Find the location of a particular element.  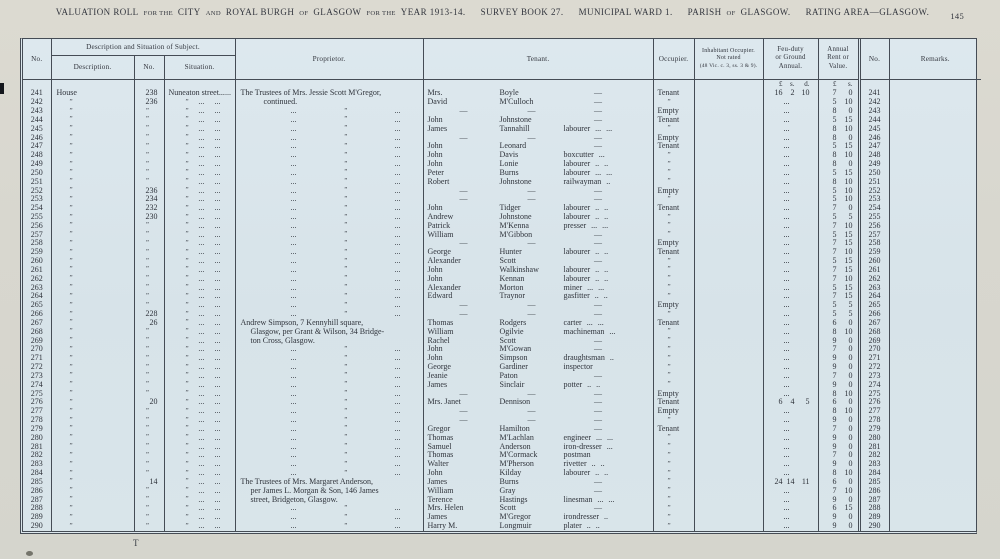

cell-no: 282 is located at coordinates (36, 455).